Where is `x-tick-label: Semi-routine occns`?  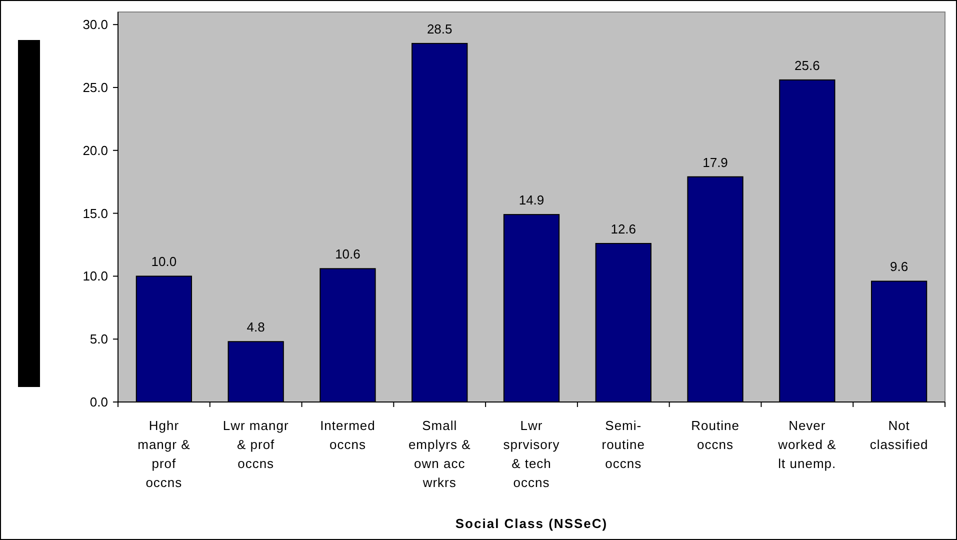 x-tick-label: Semi-routine occns is located at coordinates (624, 444).